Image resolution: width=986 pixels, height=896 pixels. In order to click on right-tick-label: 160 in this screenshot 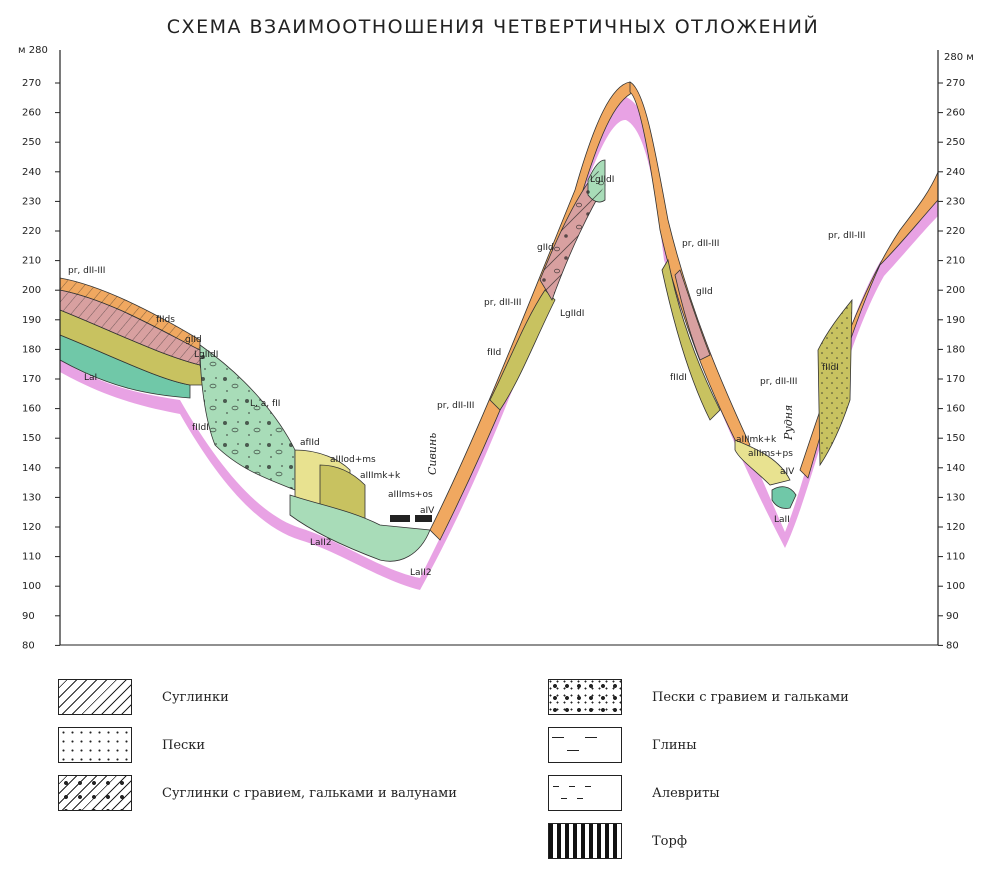, I will do `click(955, 409)`.